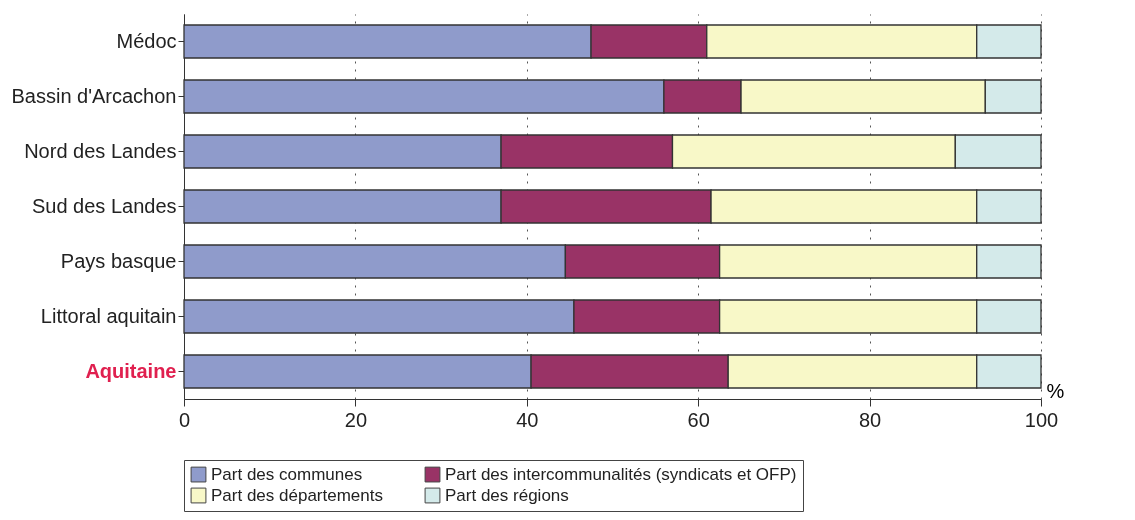  Describe the element at coordinates (870, 419) in the screenshot. I see `x-tick-label: 80` at that location.